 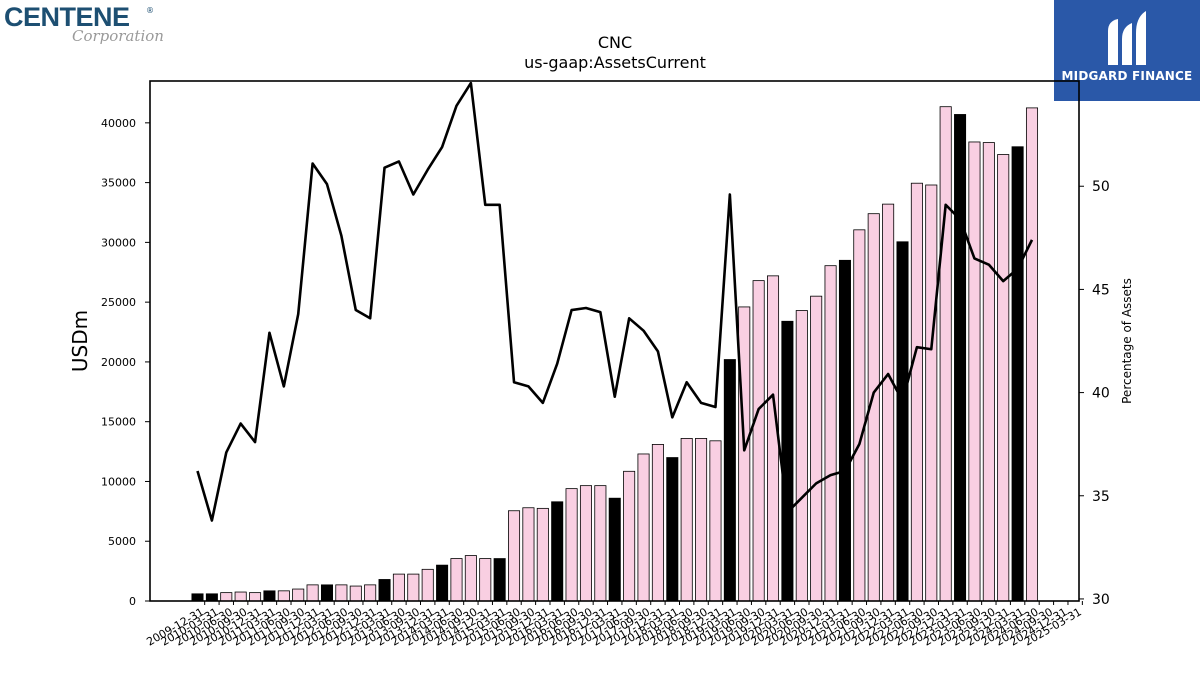 What do you see at coordinates (67, 17) in the screenshot?
I see `centene-logo-text: CENTENE` at bounding box center [67, 17].